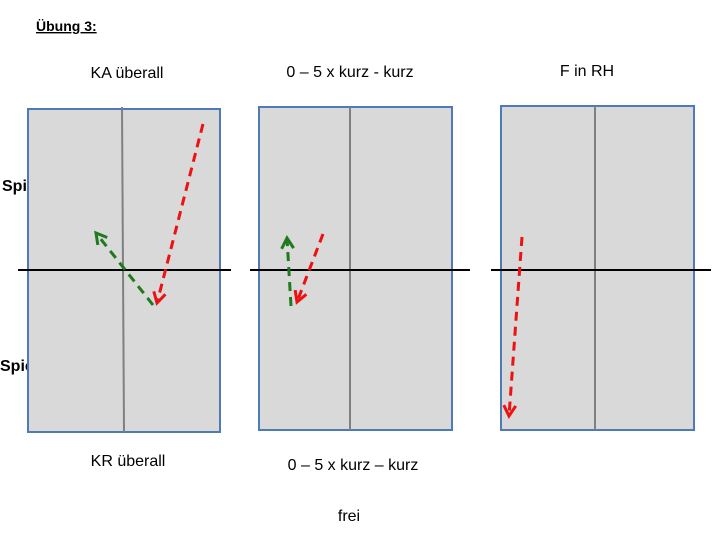 The image size is (720, 540). What do you see at coordinates (353, 465) in the screenshot?
I see `table-bottom-label: 0 – 5 x kurz – kurz` at bounding box center [353, 465].